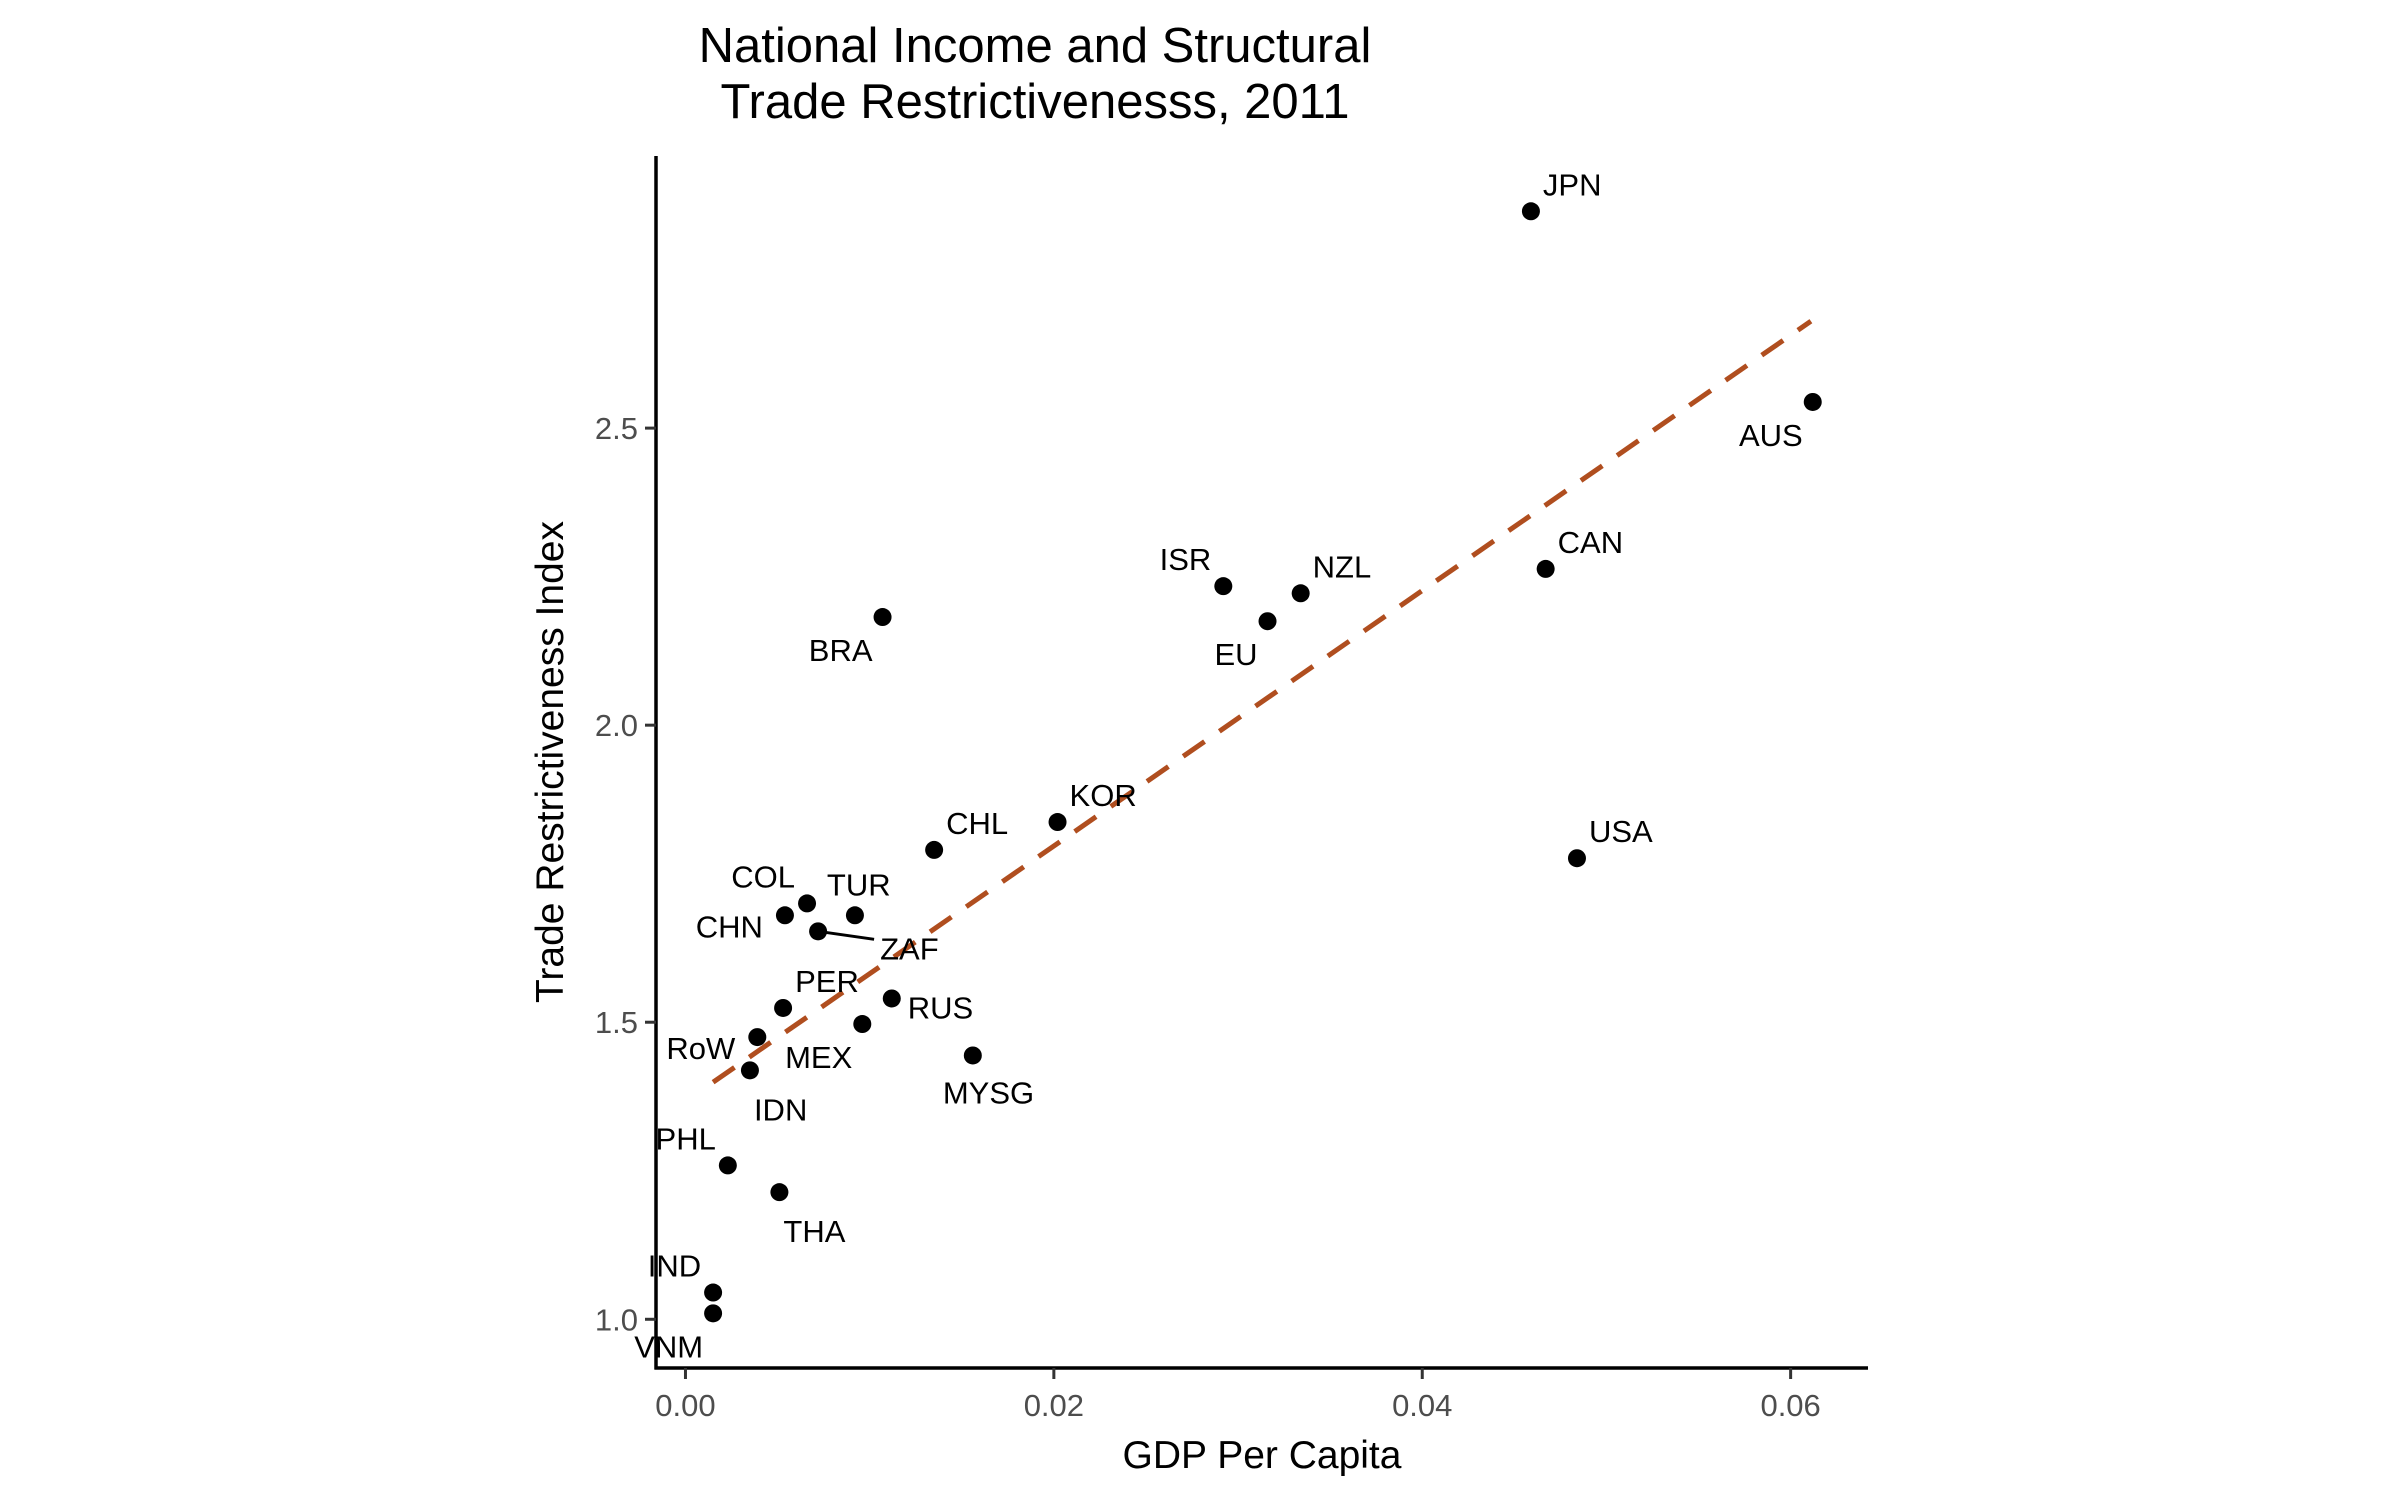  Describe the element at coordinates (1262, 1455) in the screenshot. I see `x-axis-title: GDP Per Capita` at that location.